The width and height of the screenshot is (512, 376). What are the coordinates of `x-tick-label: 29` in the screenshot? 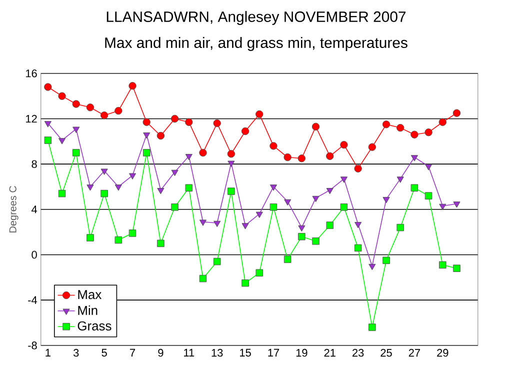 It's located at (442, 352).